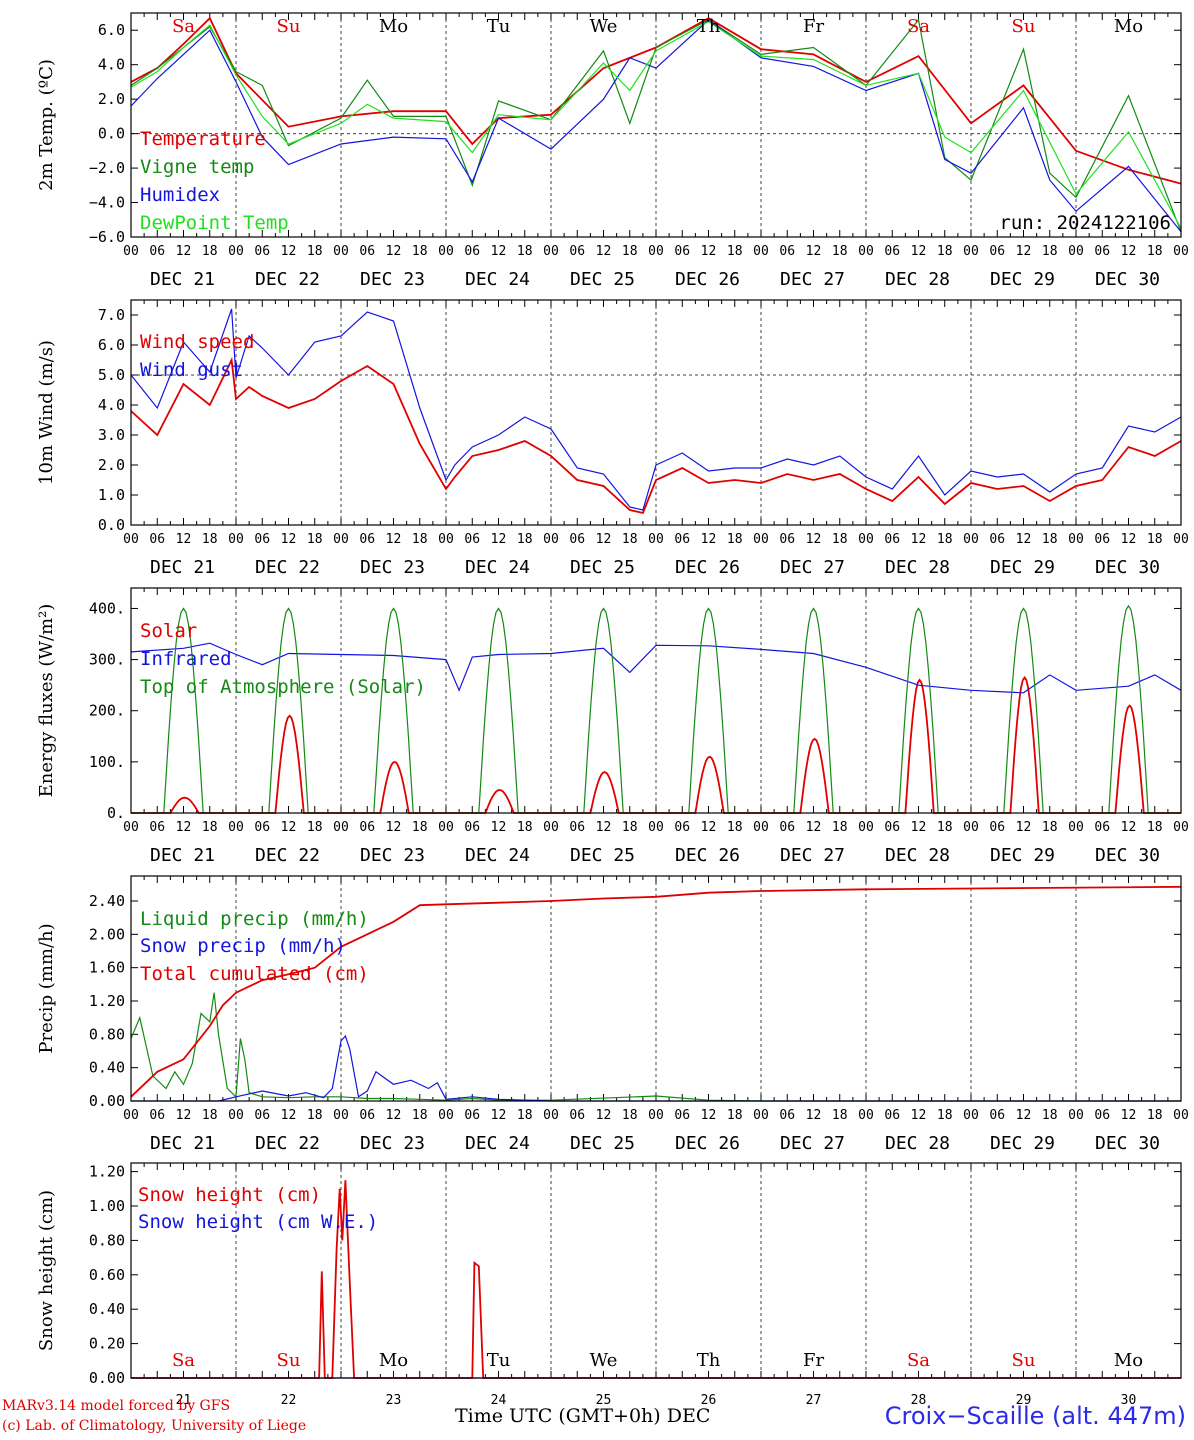 This screenshot has width=1194, height=1440. What do you see at coordinates (289, 1400) in the screenshot?
I see `day-number-label: 22` at bounding box center [289, 1400].